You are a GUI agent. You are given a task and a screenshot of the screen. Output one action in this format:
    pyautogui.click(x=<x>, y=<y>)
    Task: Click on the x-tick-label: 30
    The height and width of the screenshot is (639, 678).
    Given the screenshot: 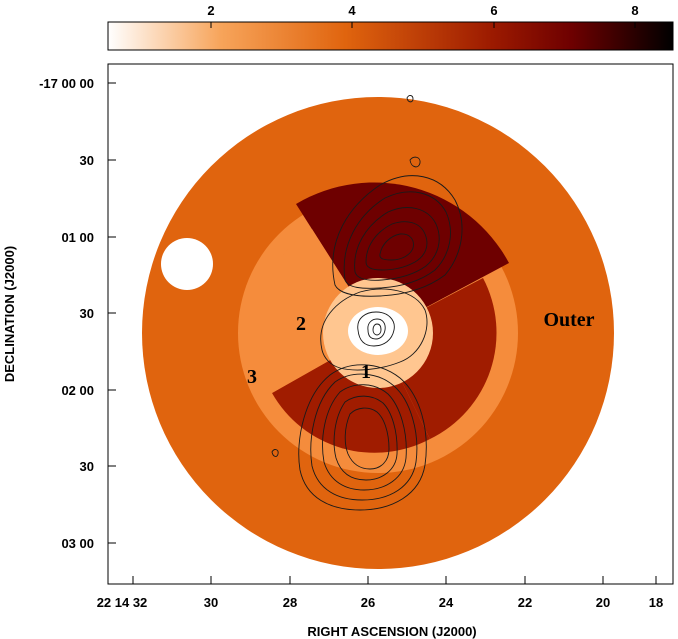 What is the action you would take?
    pyautogui.click(x=211, y=602)
    